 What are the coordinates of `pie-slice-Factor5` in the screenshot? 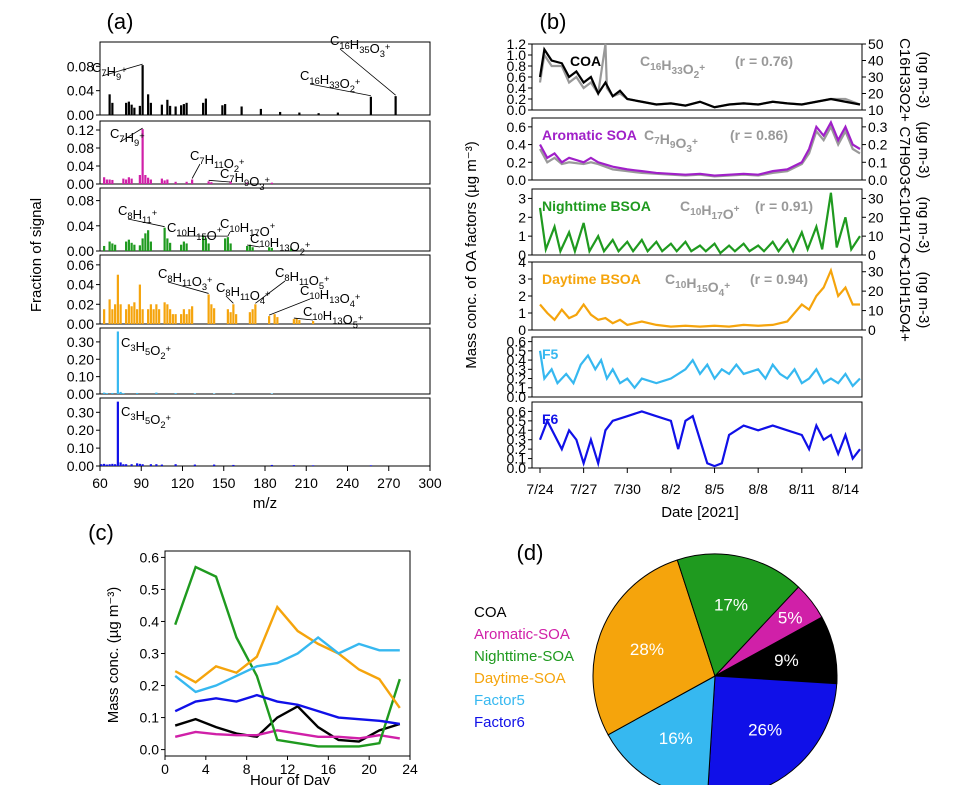 It's located at (661, 730).